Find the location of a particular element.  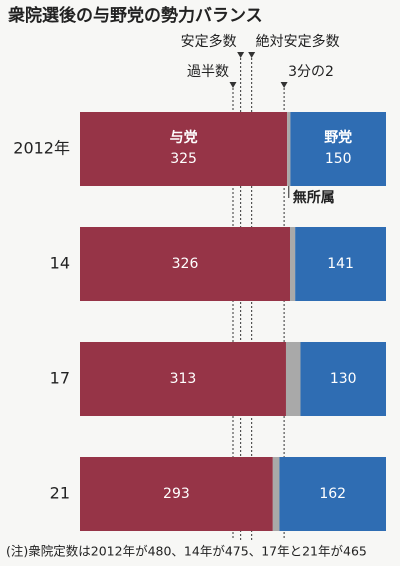

note: (注)衆院定数は2012年が480、14年が475、17年と21年が465 is located at coordinates (186, 551).